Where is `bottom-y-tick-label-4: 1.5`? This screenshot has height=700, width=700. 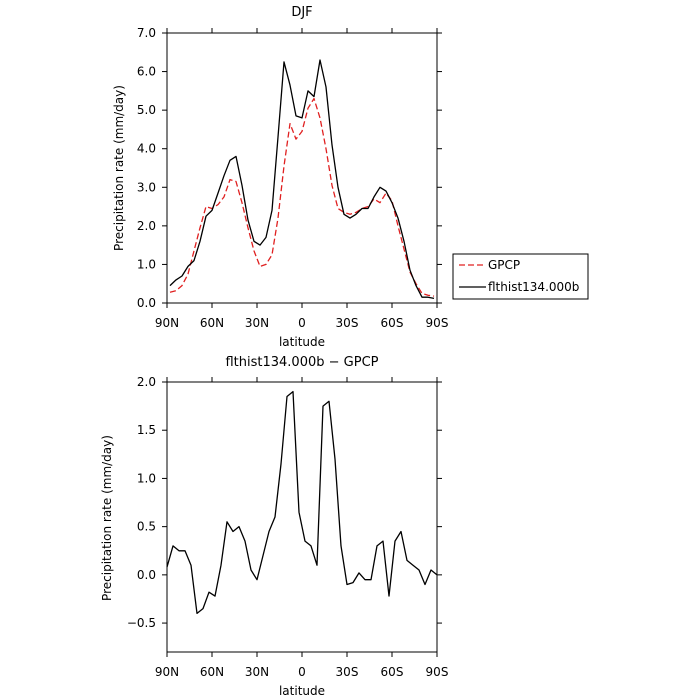 bottom-y-tick-label-4: 1.5 is located at coordinates (146, 430).